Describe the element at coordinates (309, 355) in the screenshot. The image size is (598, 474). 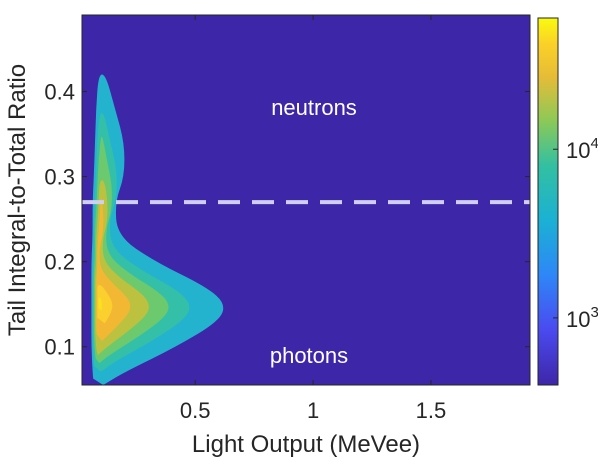
I see `annotation-photons: photons` at that location.